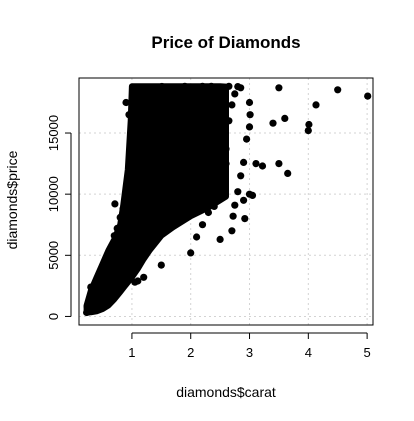  Describe the element at coordinates (249, 352) in the screenshot. I see `x-tick-label: 3` at that location.